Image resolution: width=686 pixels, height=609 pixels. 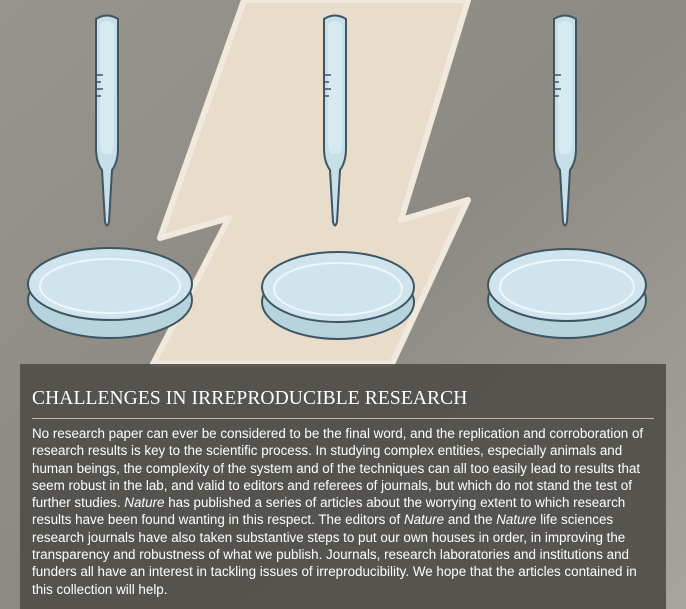 What do you see at coordinates (250, 398) in the screenshot?
I see `article-title: CHALLENGES IN IRREPRODUCIBLE RESEARCH` at bounding box center [250, 398].